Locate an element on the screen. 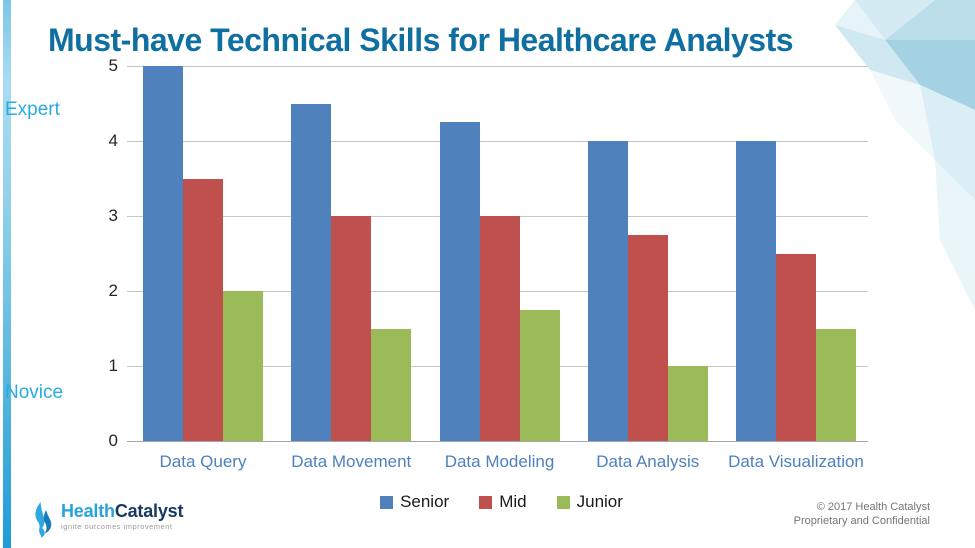 The width and height of the screenshot is (975, 548). bar-junior-data-visualization is located at coordinates (836, 384).